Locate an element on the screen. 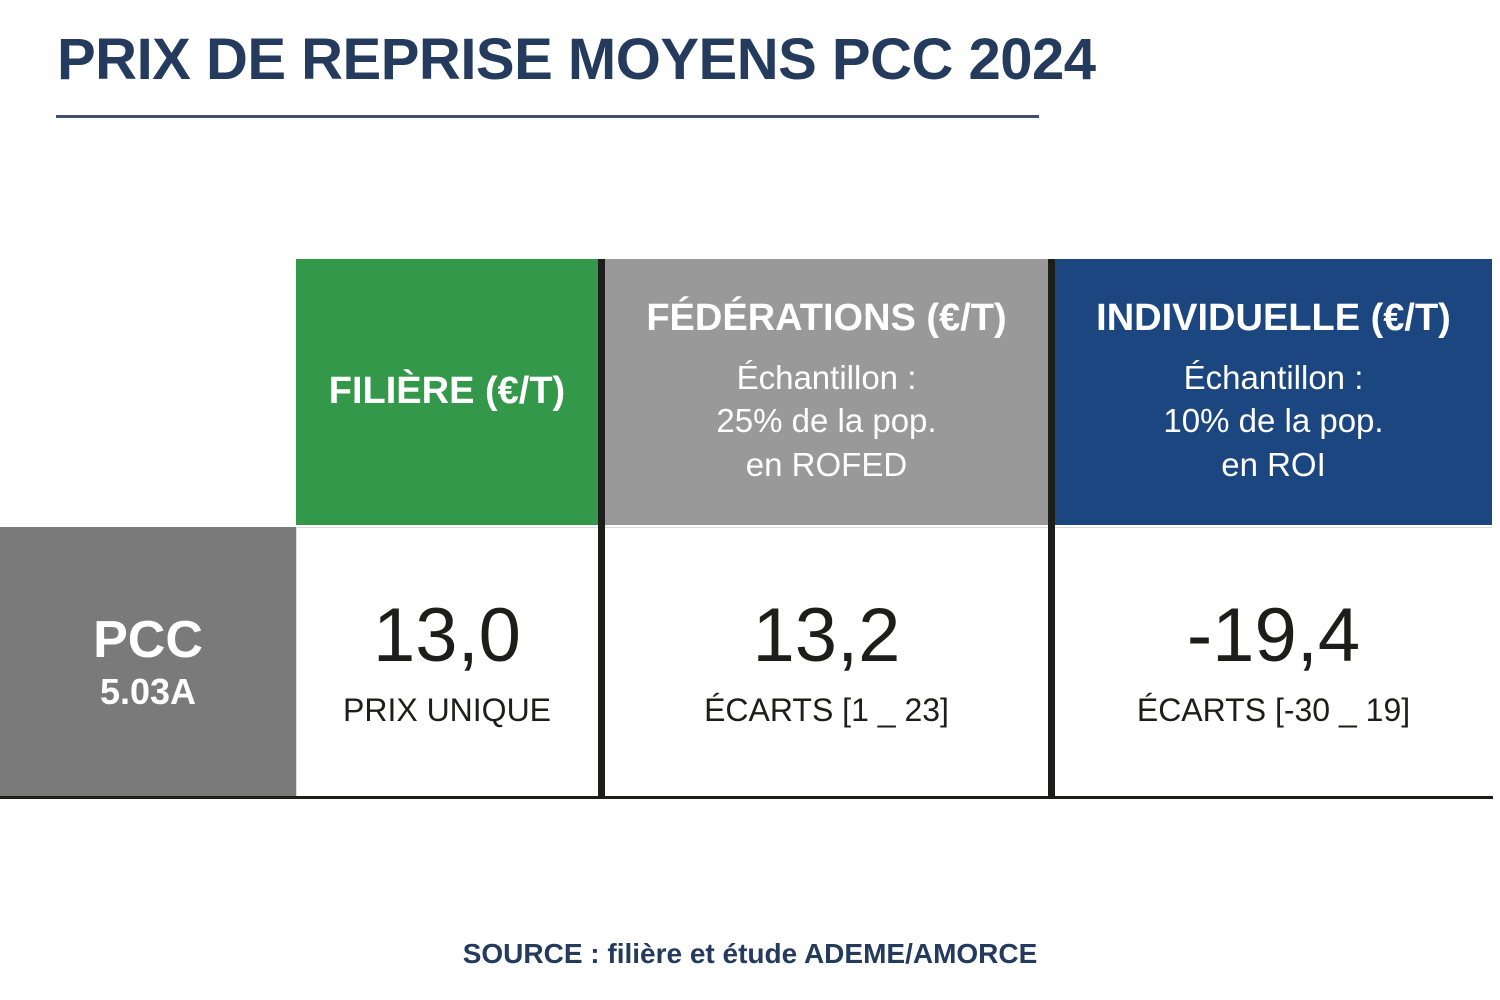 The image size is (1500, 1000). row-label-title: PCC is located at coordinates (148, 639).